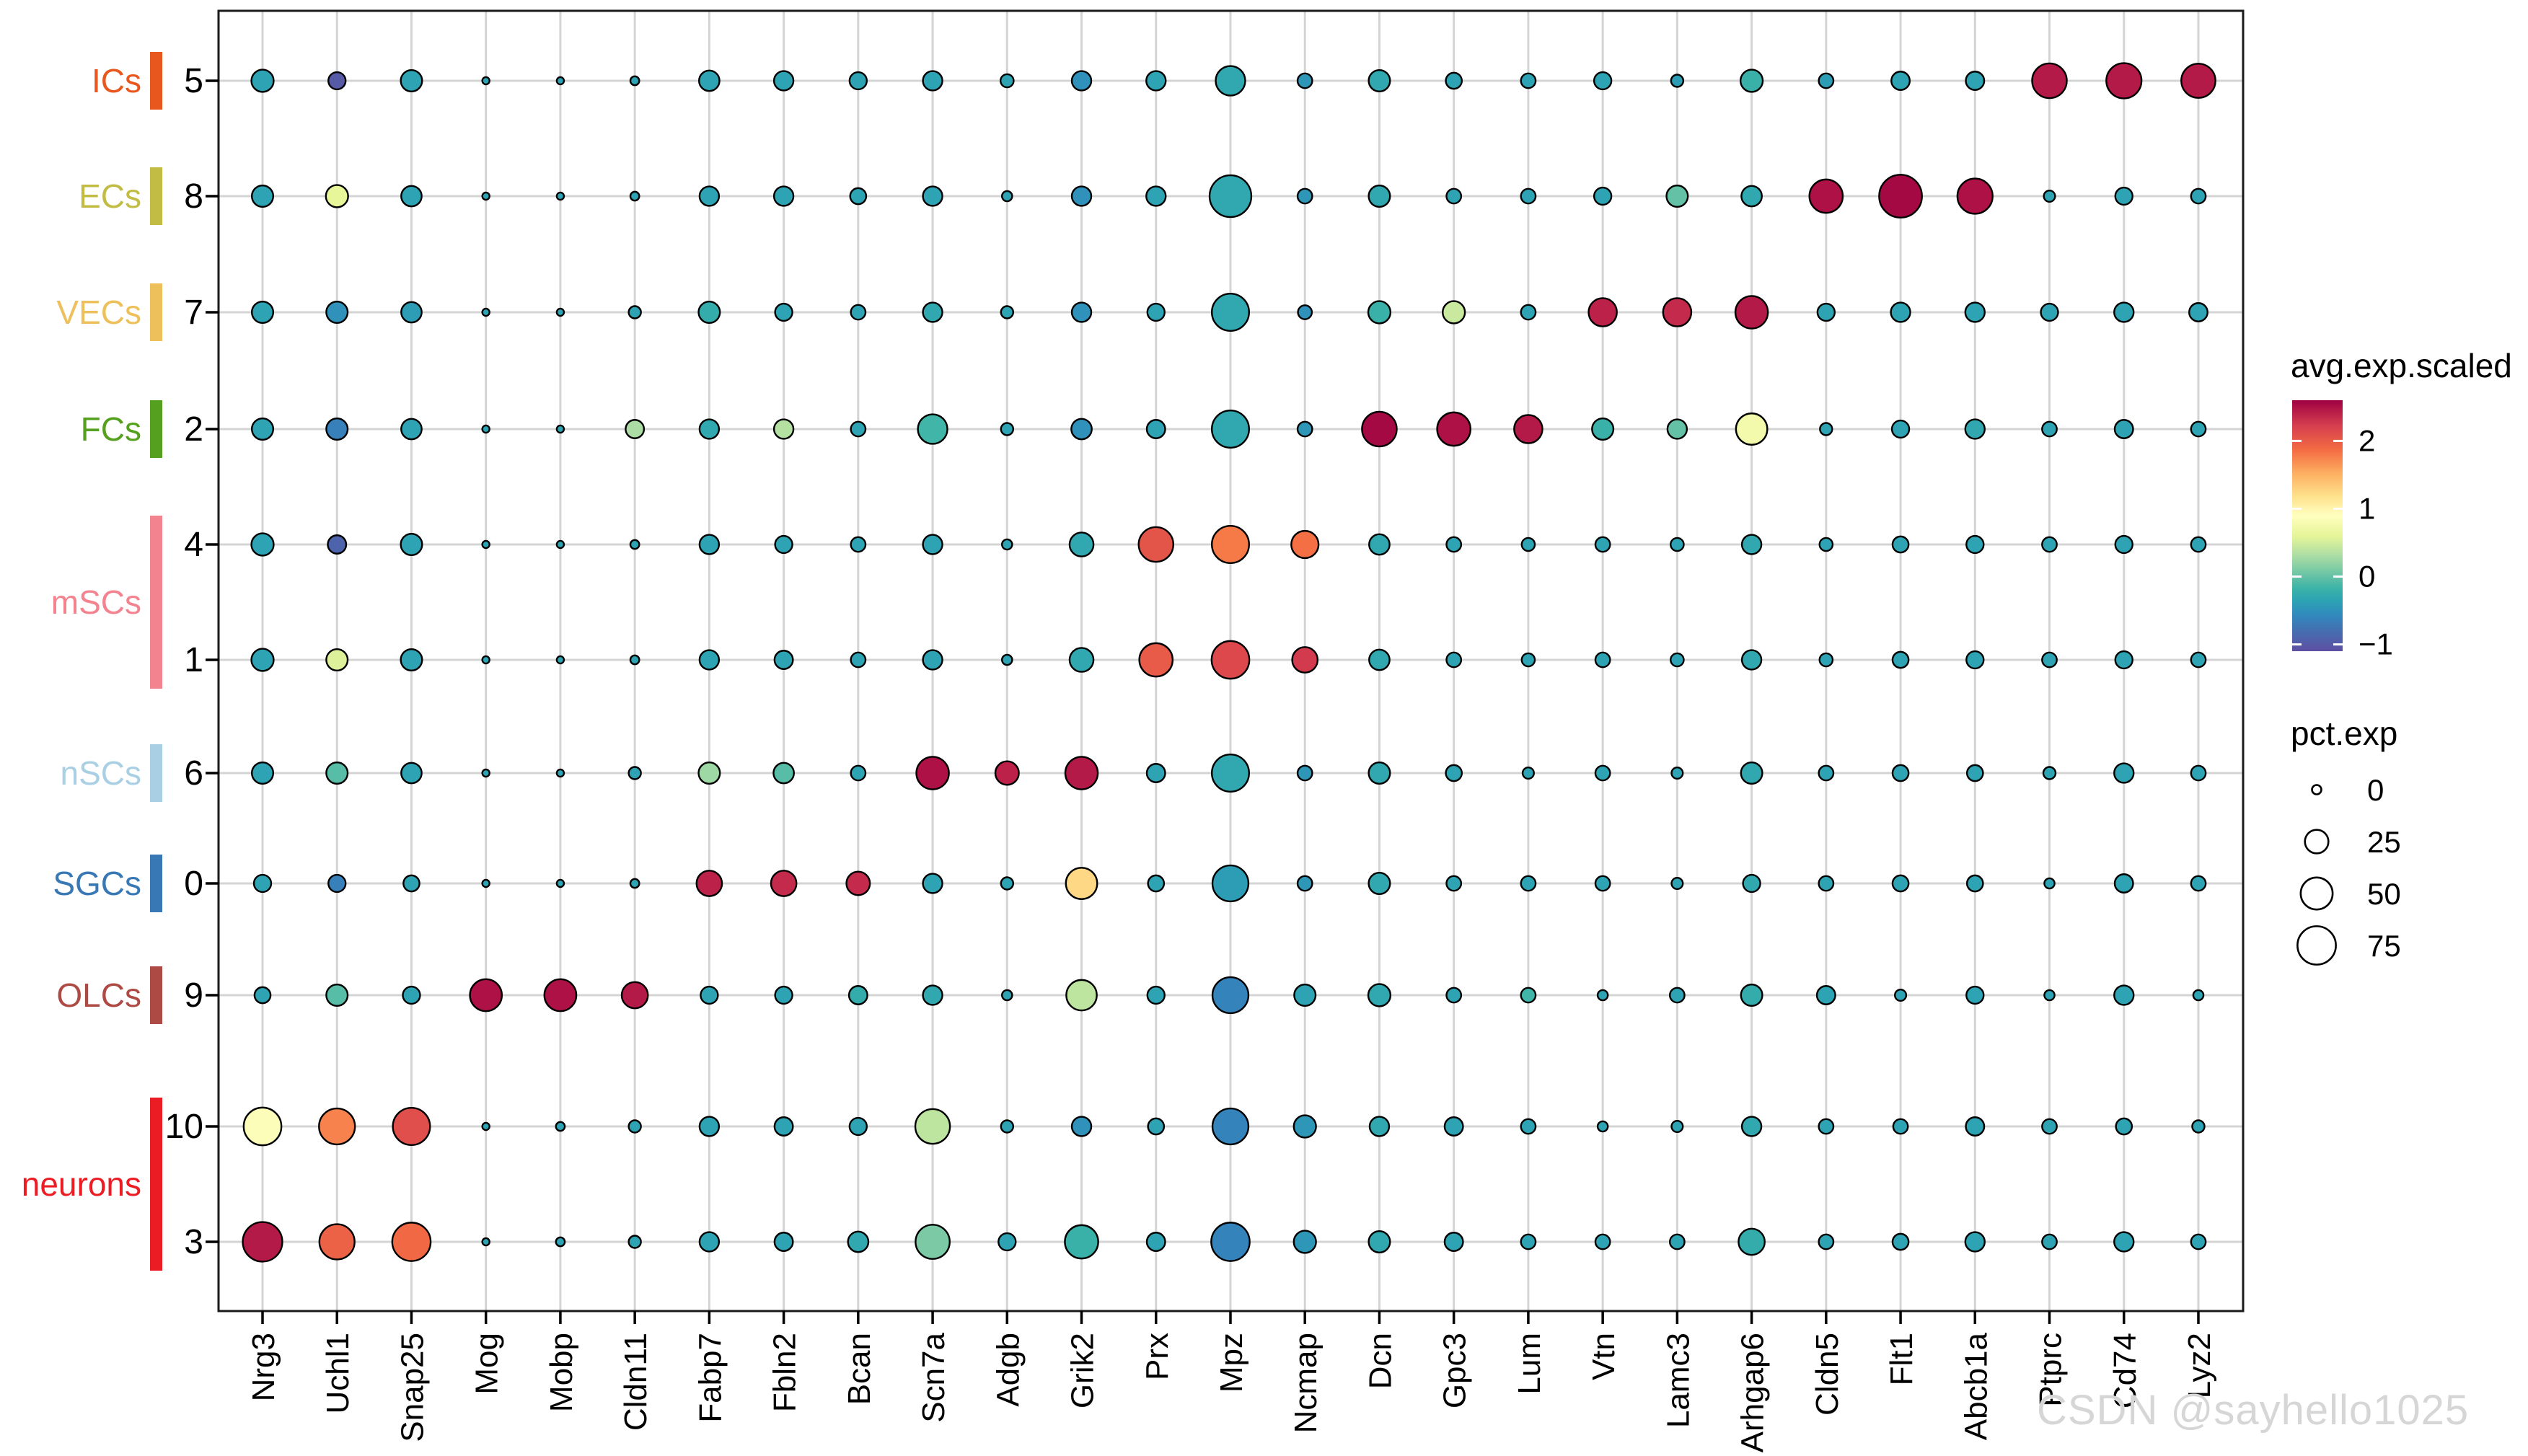 The height and width of the screenshot is (1456, 2528). What do you see at coordinates (1156, 196) in the screenshot?
I see `dot-Prx-c8` at bounding box center [1156, 196].